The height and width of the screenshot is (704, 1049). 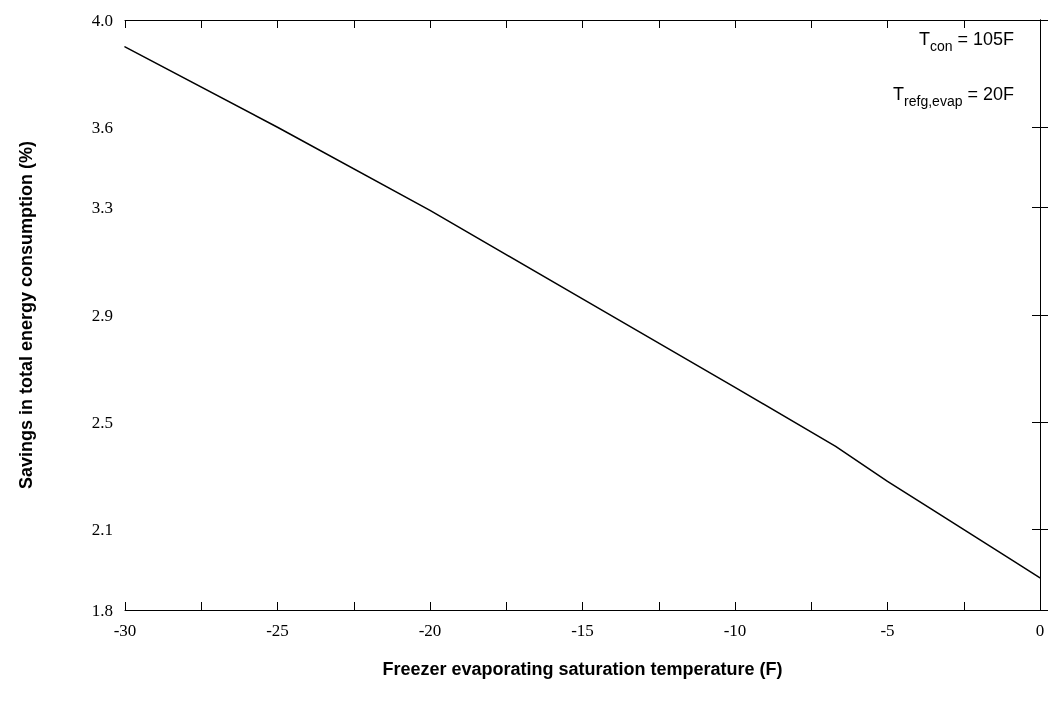 I want to click on y-tick-label: 4.0, so click(x=102, y=20).